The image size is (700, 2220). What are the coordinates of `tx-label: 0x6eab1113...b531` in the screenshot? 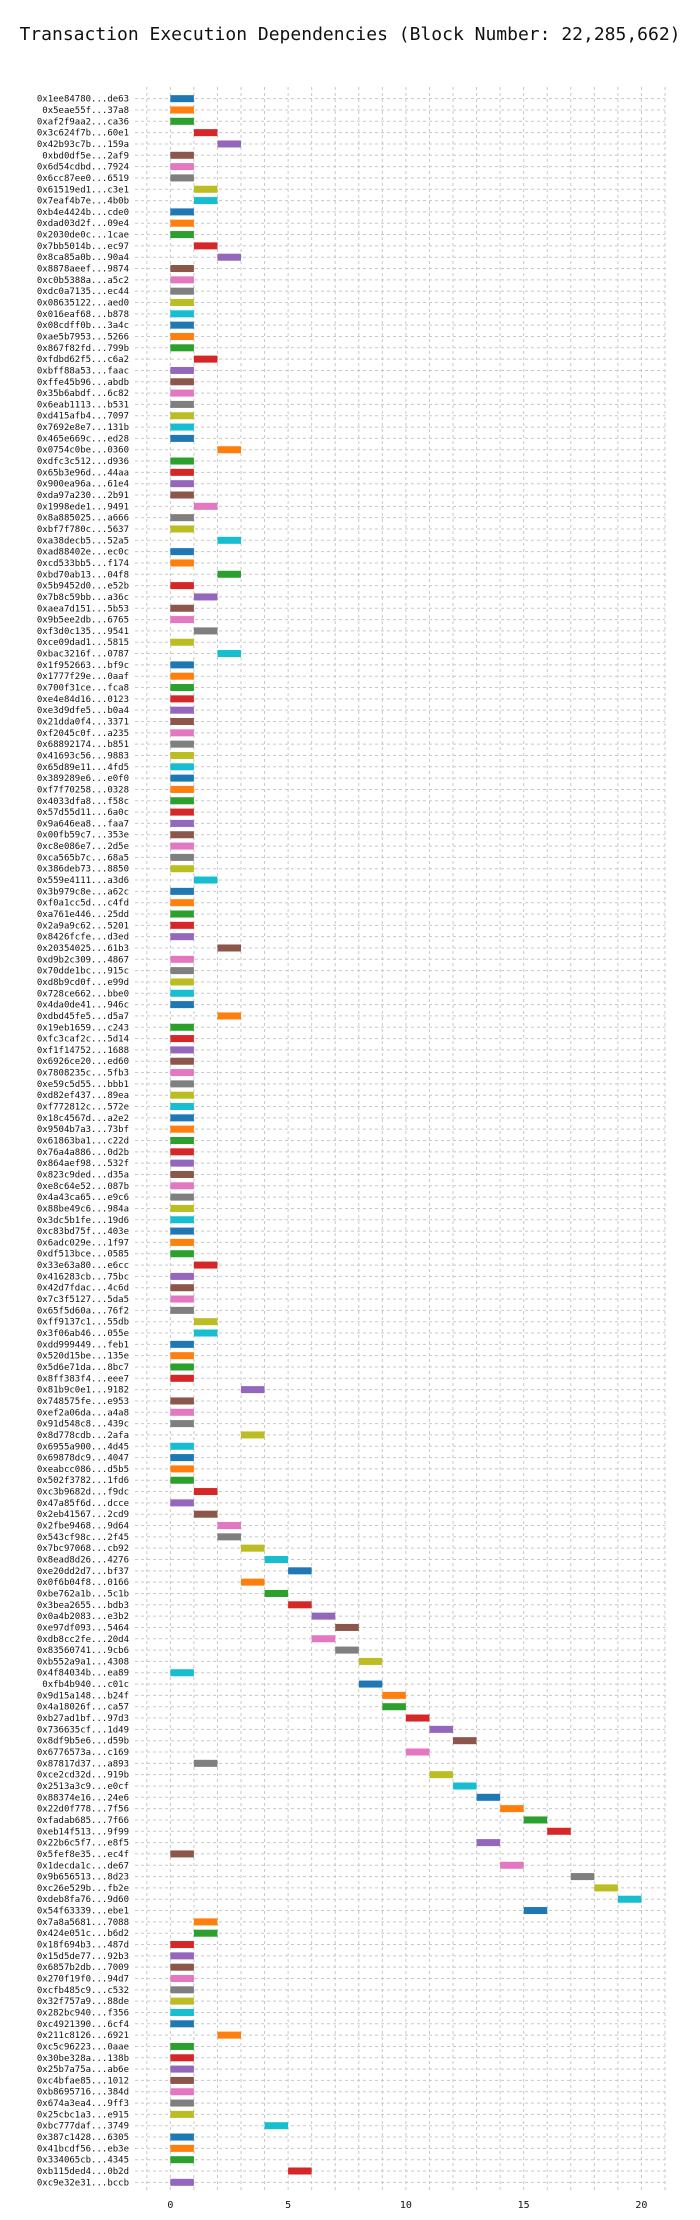 It's located at (83, 405).